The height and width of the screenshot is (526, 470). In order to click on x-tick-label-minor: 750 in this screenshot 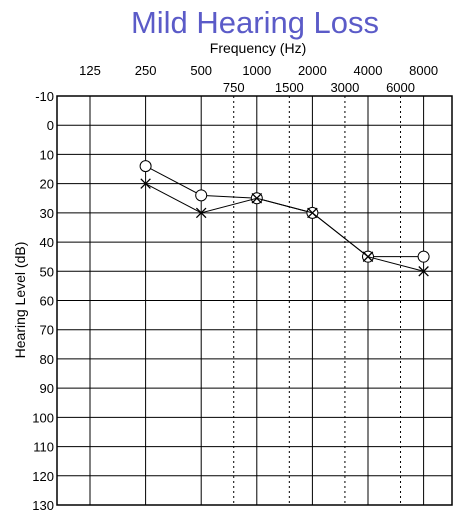, I will do `click(234, 87)`.